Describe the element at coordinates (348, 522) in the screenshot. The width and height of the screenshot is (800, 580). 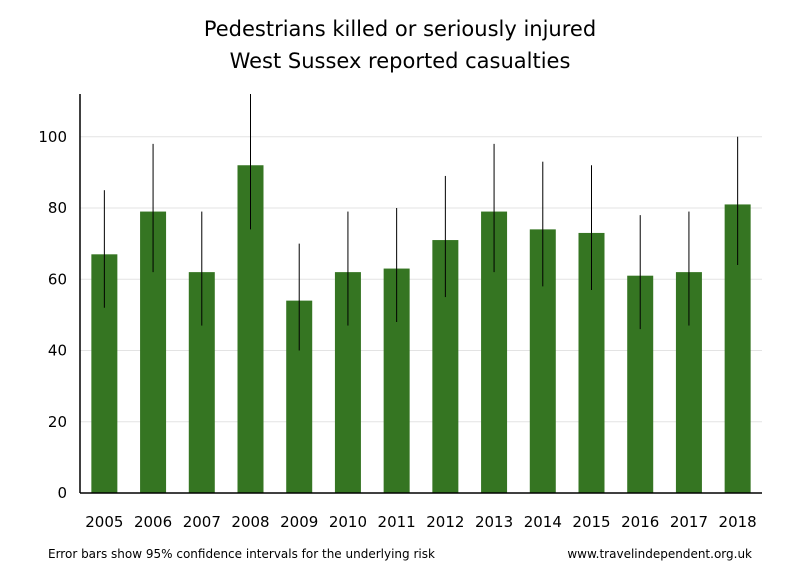
I see `x-tick-label: 2010` at that location.